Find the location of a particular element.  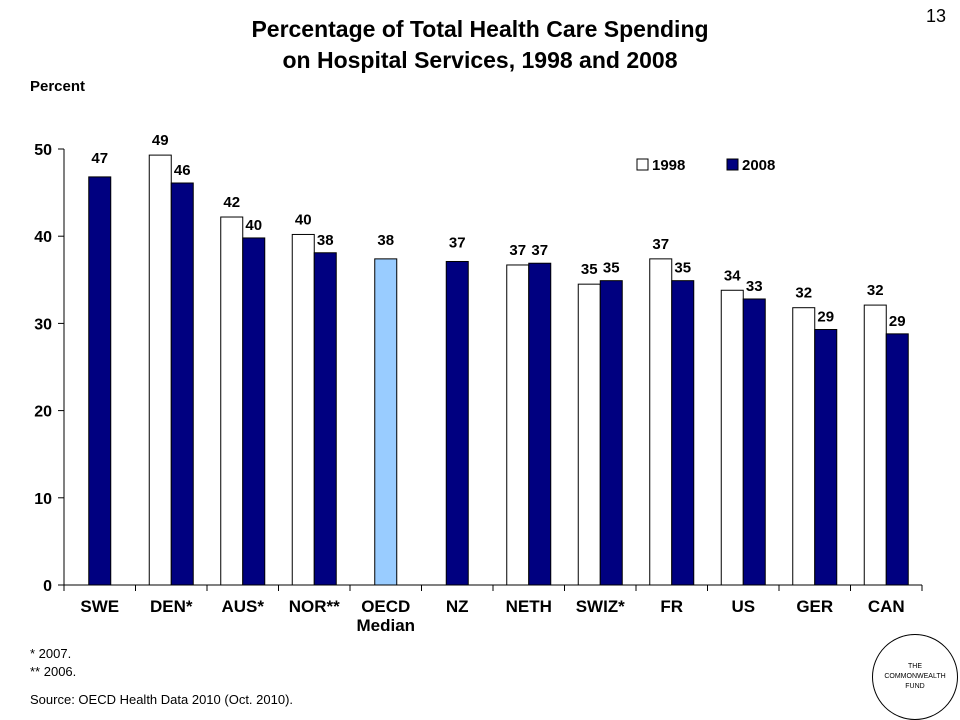

commonwealth-fund-logo: THE COMMONWEALTH FUND is located at coordinates (915, 677).